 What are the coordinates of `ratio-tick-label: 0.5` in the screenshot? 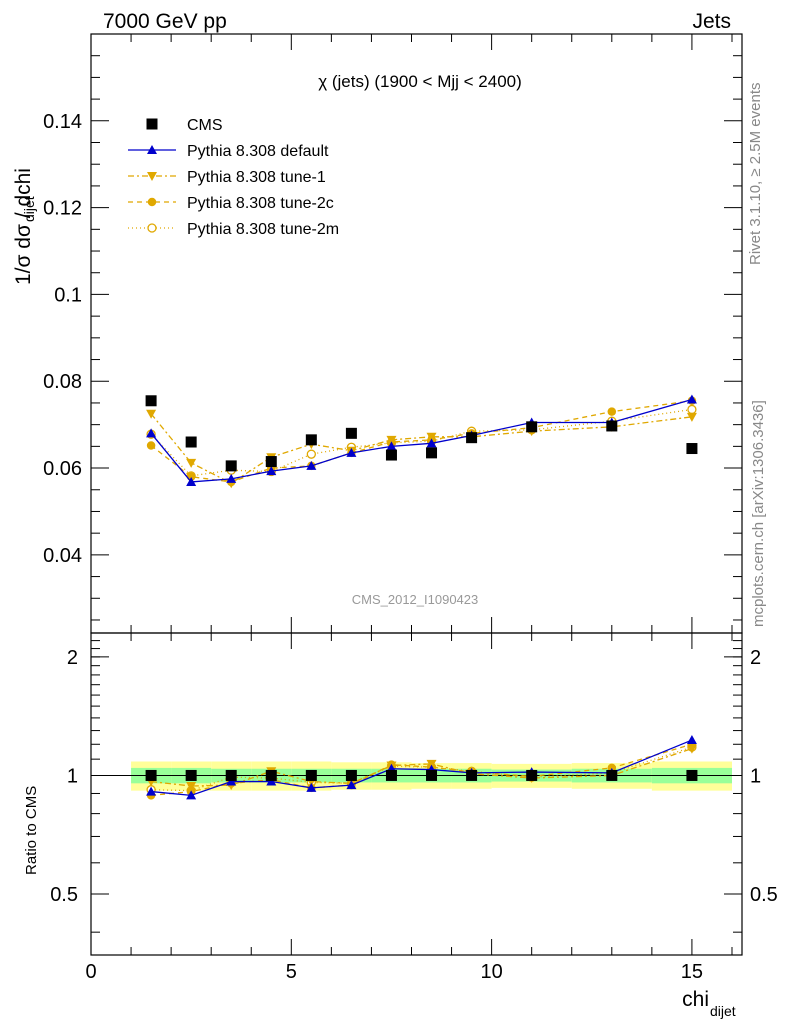 It's located at (64, 895).